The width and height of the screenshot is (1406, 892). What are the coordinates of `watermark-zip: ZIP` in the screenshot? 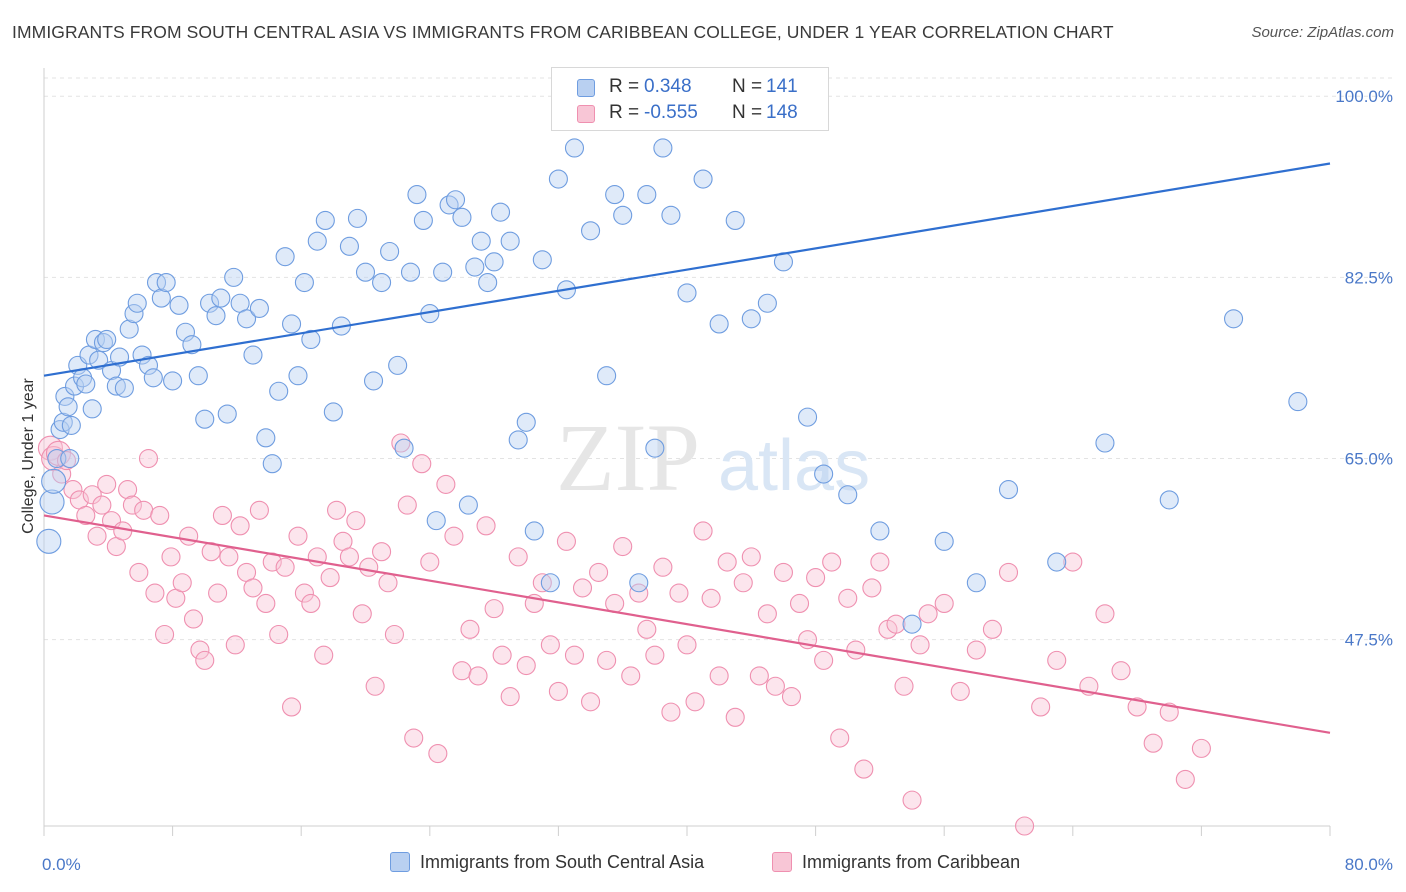 It's located at (628, 457).